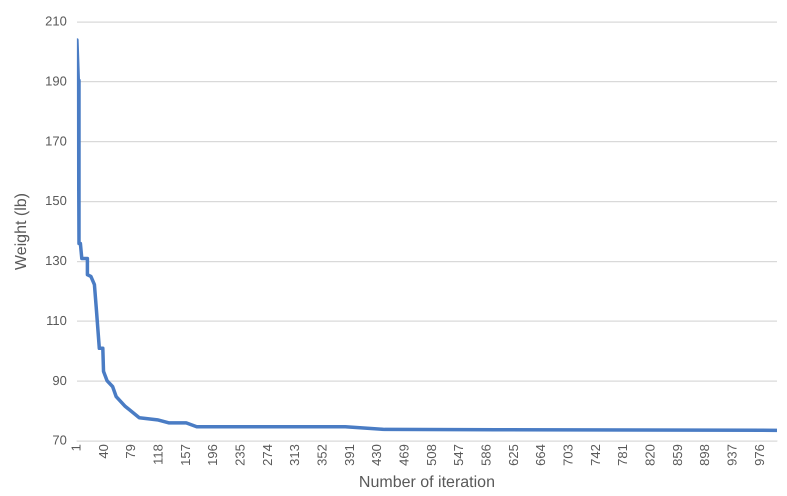  I want to click on x-tick-label: 508, so click(431, 455).